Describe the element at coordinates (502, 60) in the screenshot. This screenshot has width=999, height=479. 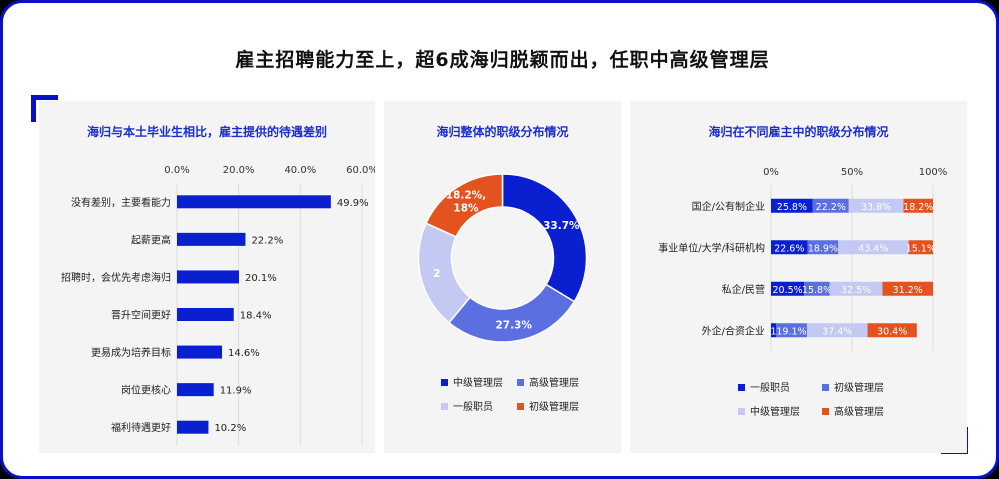
I see `page-title: 雇主招聘能力至上，超6成海归脱颖而出，任职中高级管理层` at that location.